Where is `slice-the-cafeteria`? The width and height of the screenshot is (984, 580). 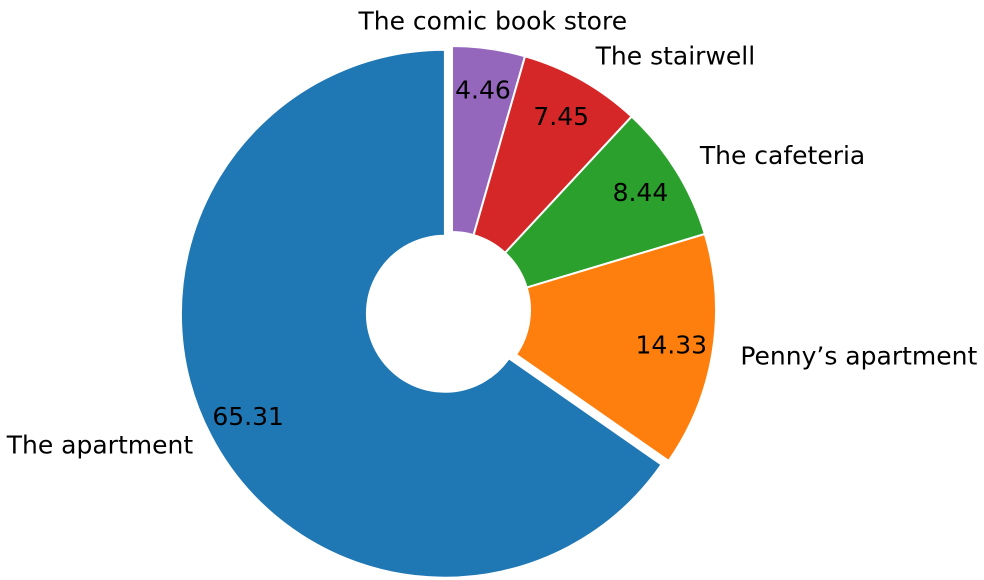 slice-the-cafeteria is located at coordinates (605, 202).